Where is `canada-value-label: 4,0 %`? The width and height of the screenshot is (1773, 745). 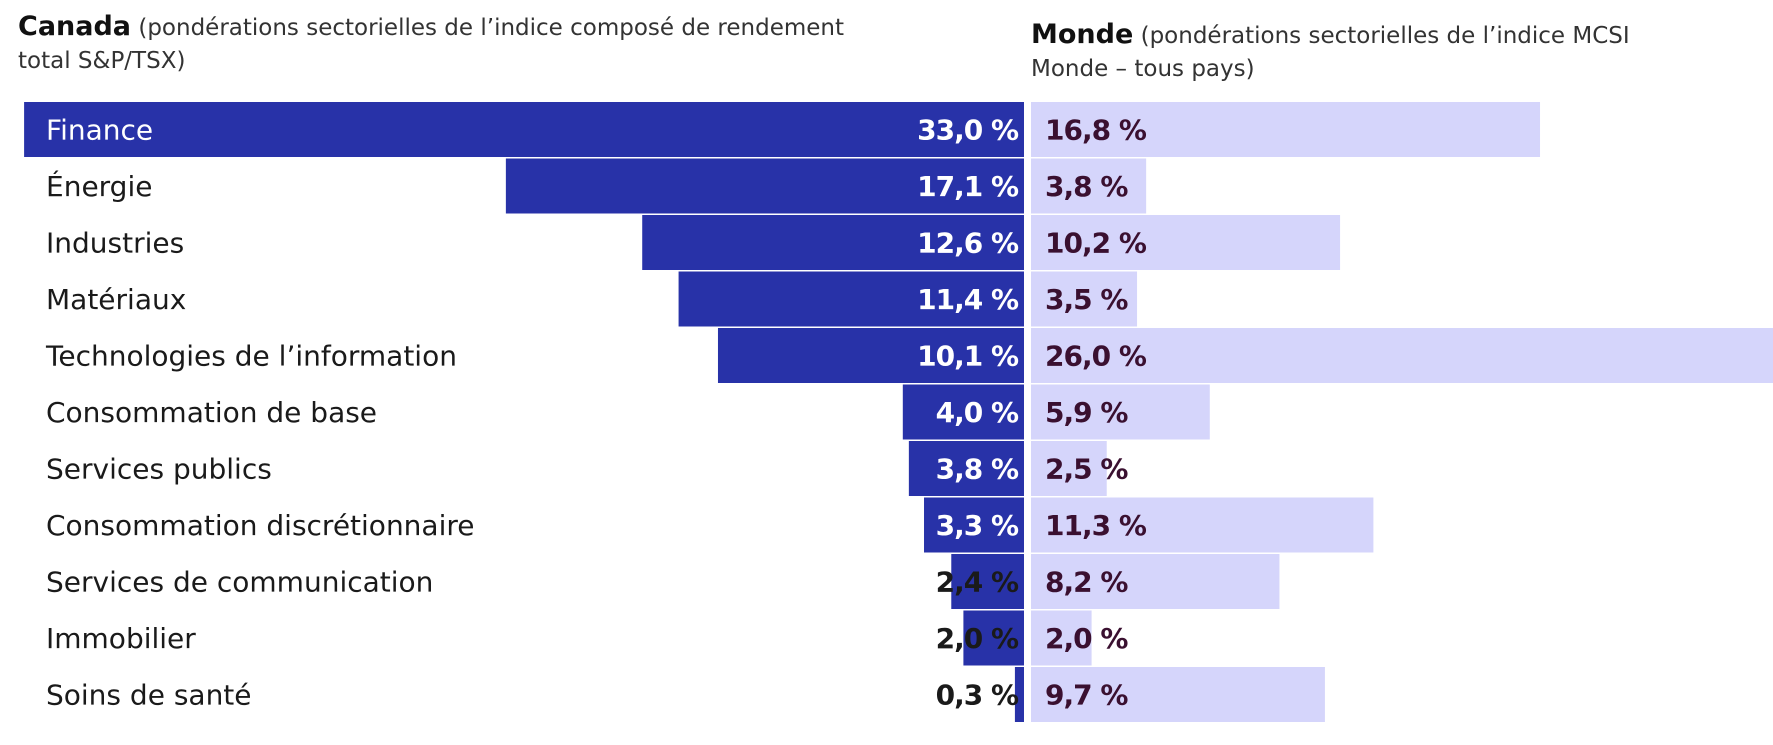 canada-value-label: 4,0 % is located at coordinates (977, 412).